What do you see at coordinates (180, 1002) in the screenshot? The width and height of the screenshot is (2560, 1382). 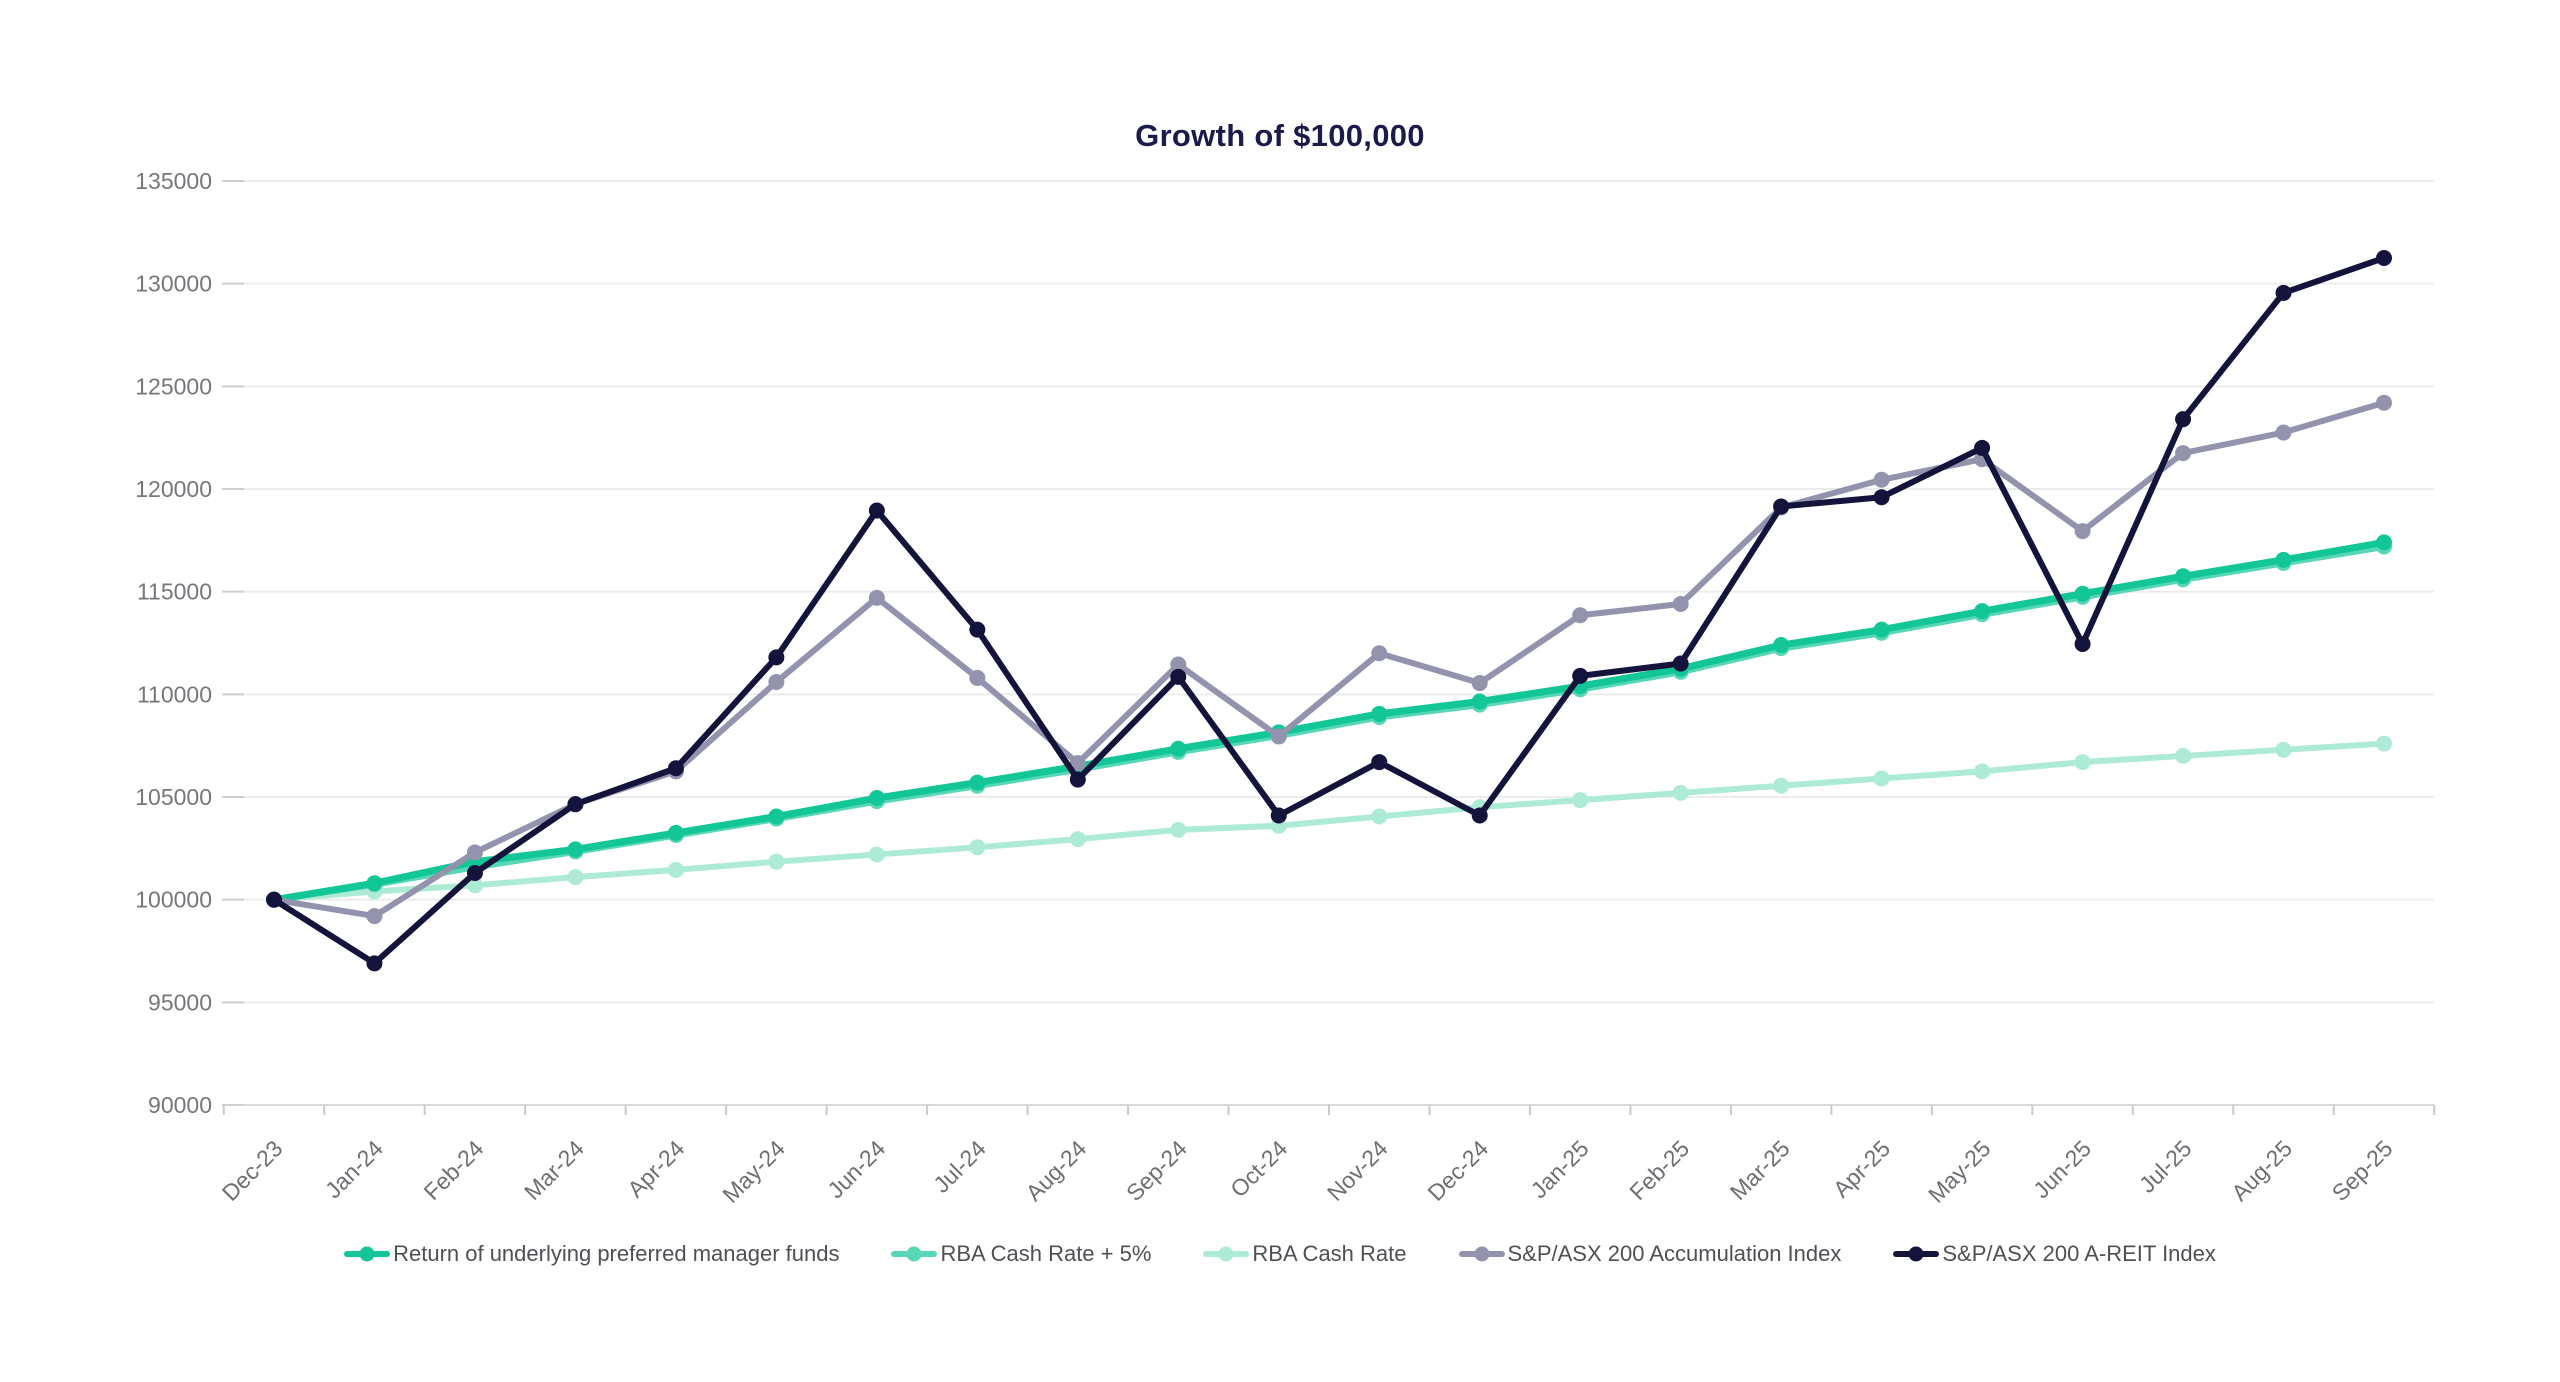 I see `y-axis-label: 95000` at bounding box center [180, 1002].